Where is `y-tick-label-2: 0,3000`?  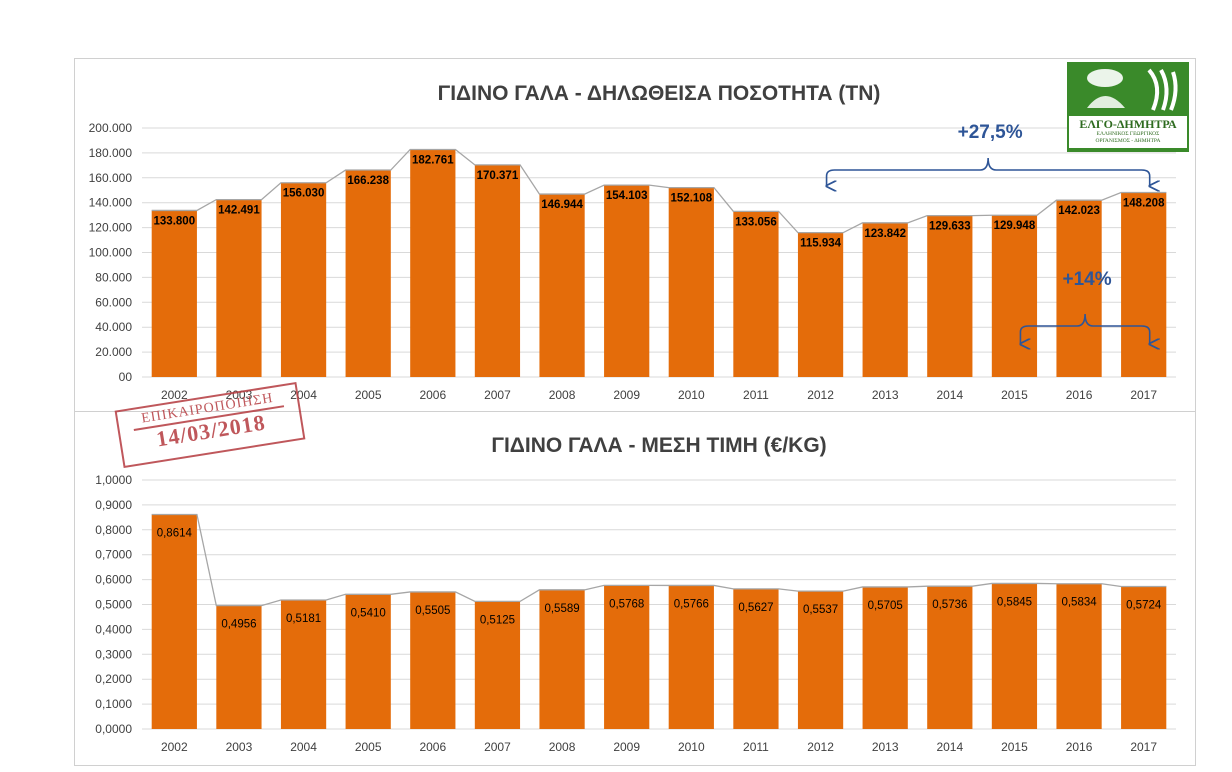
y-tick-label-2: 0,3000 is located at coordinates (113, 654).